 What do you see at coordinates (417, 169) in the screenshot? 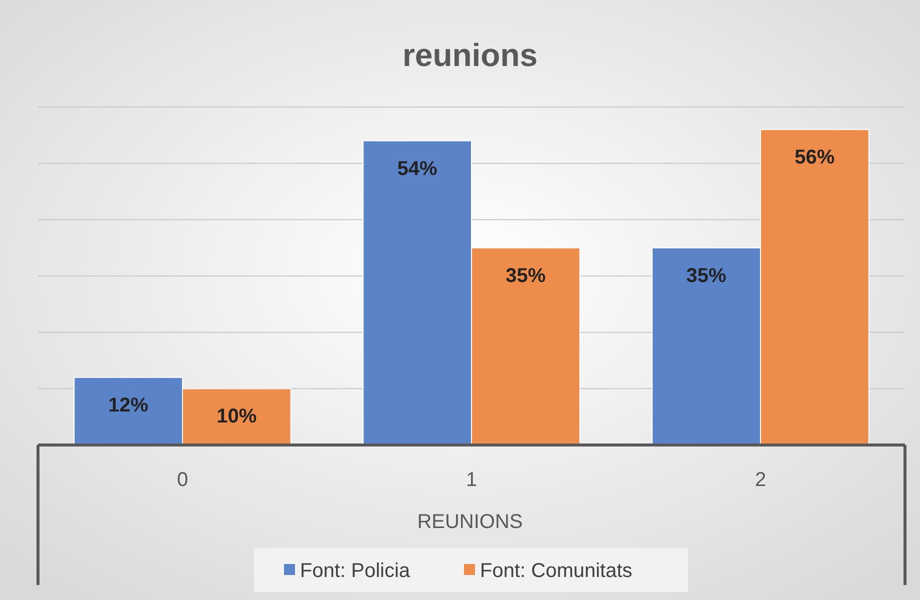
I see `data-label: 54%` at bounding box center [417, 169].